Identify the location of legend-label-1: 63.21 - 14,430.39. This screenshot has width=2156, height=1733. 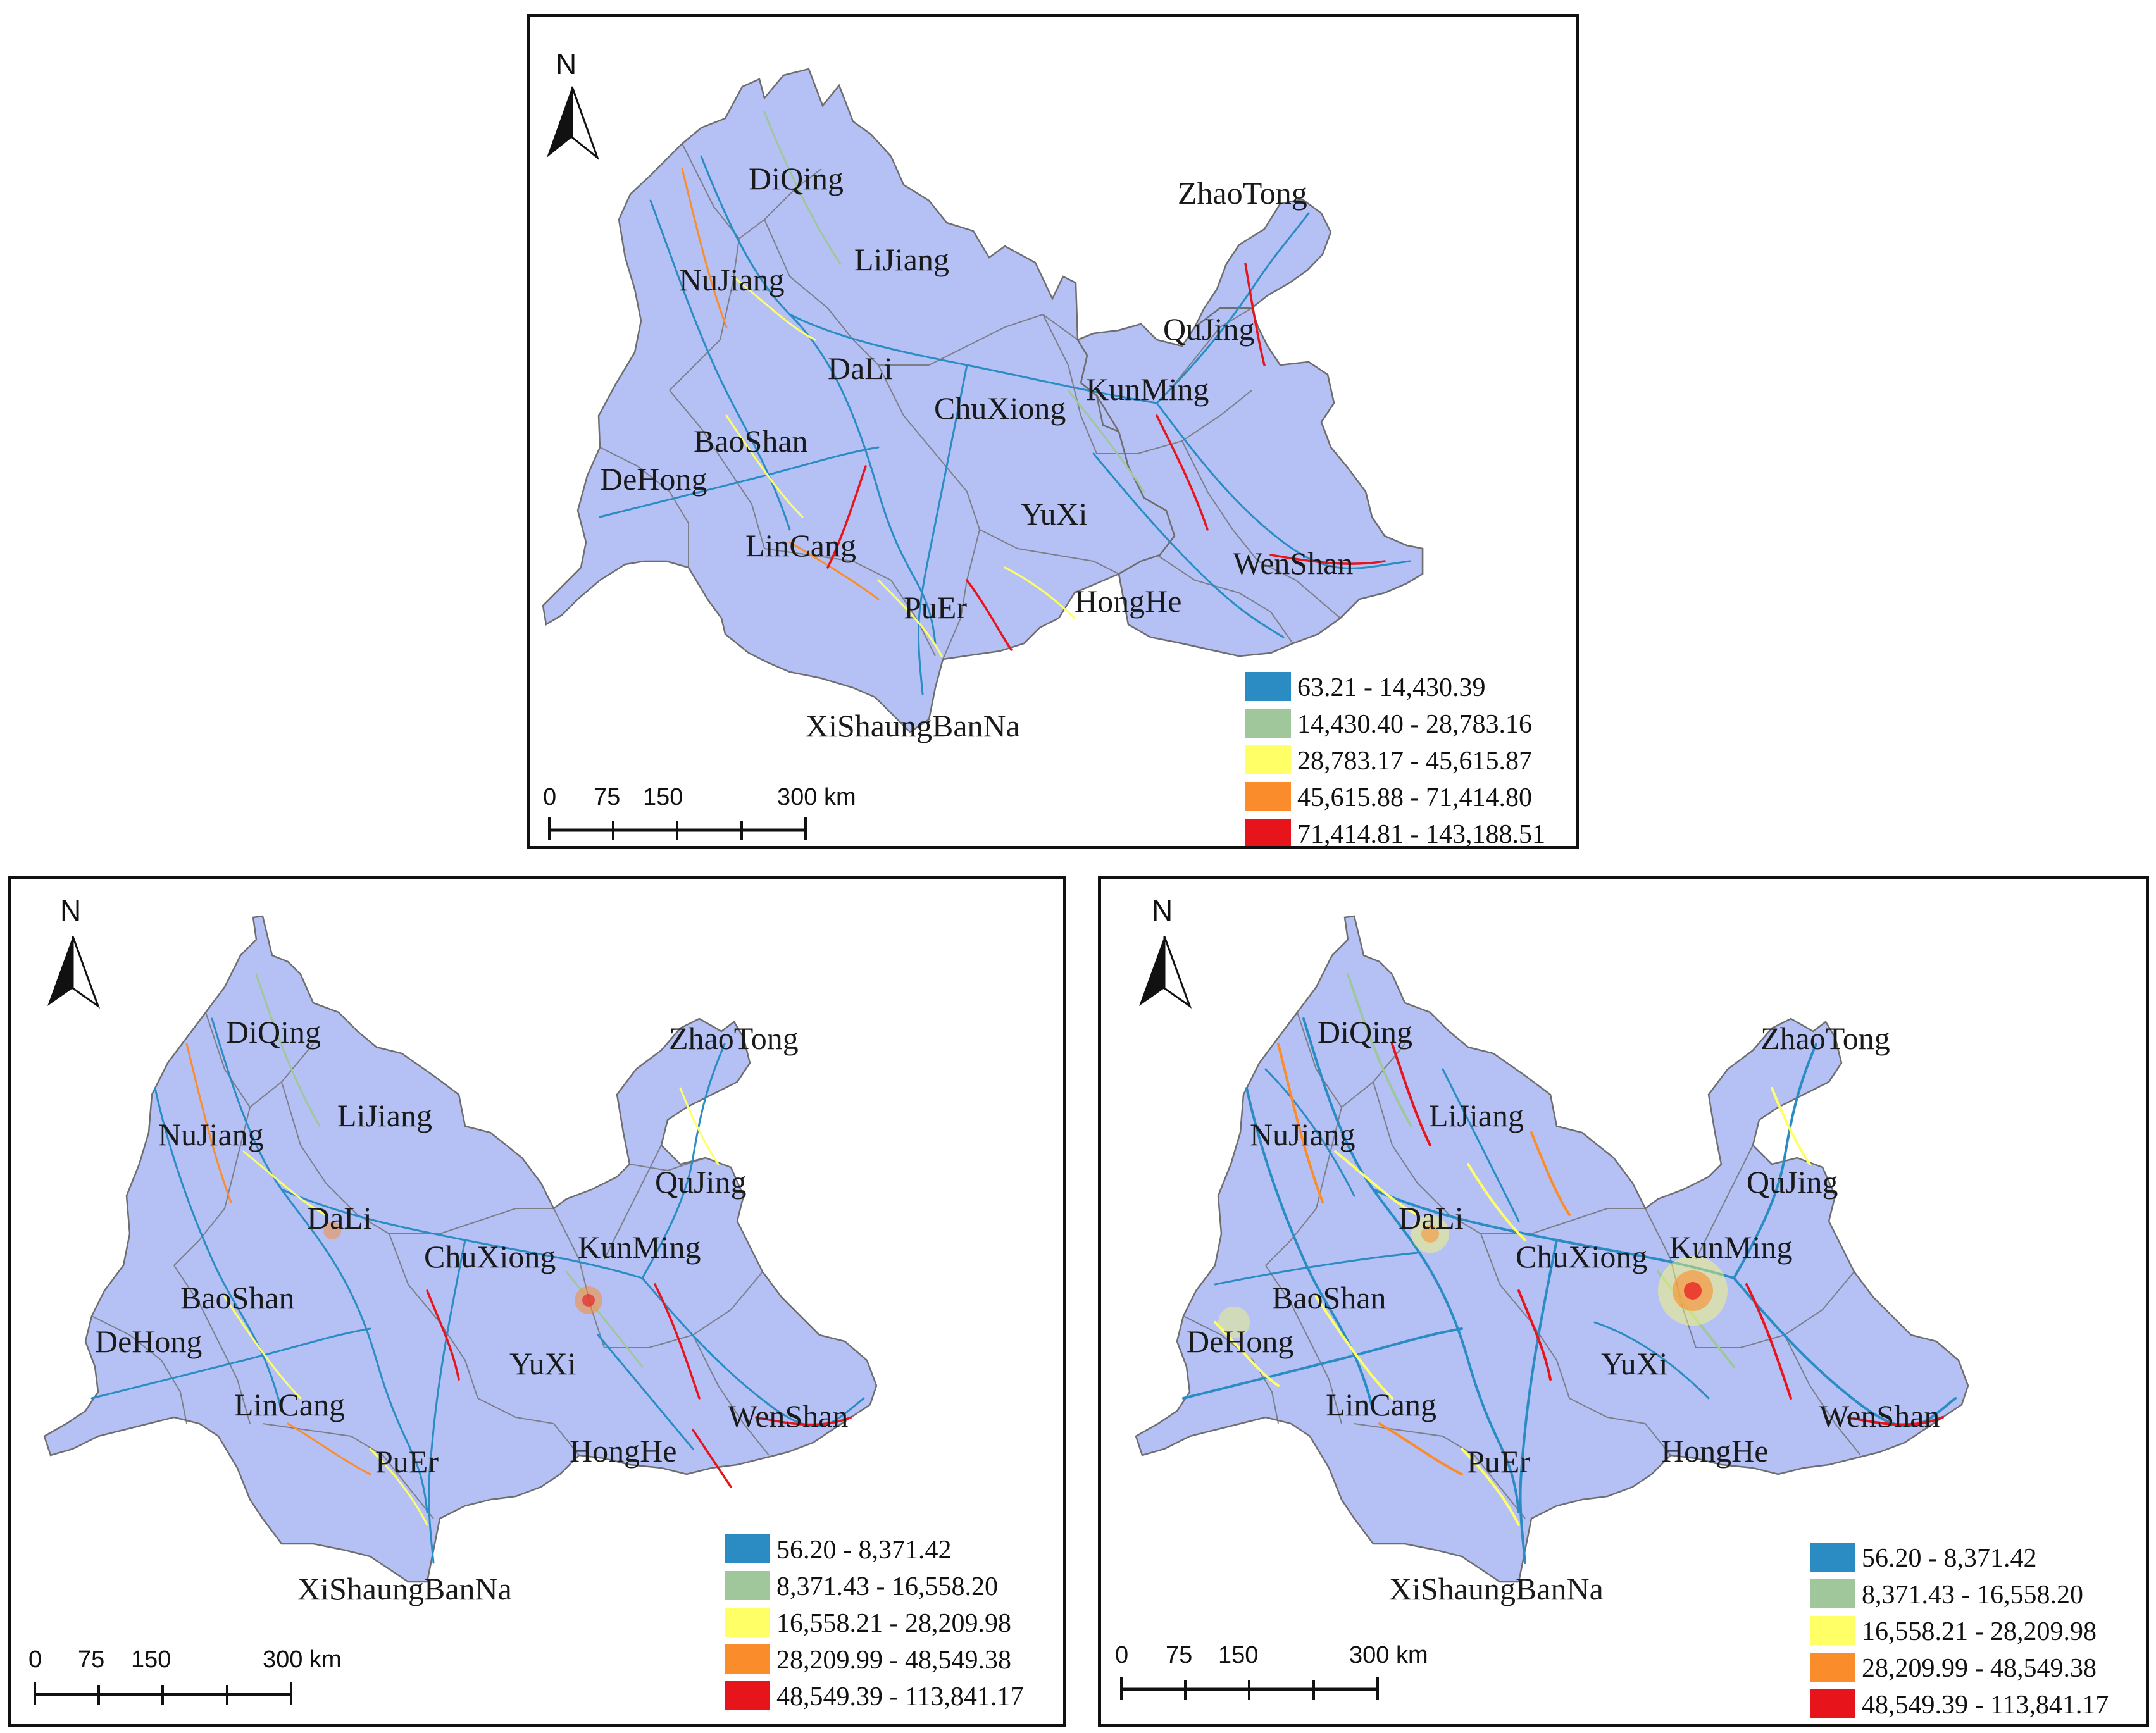
(1391, 687).